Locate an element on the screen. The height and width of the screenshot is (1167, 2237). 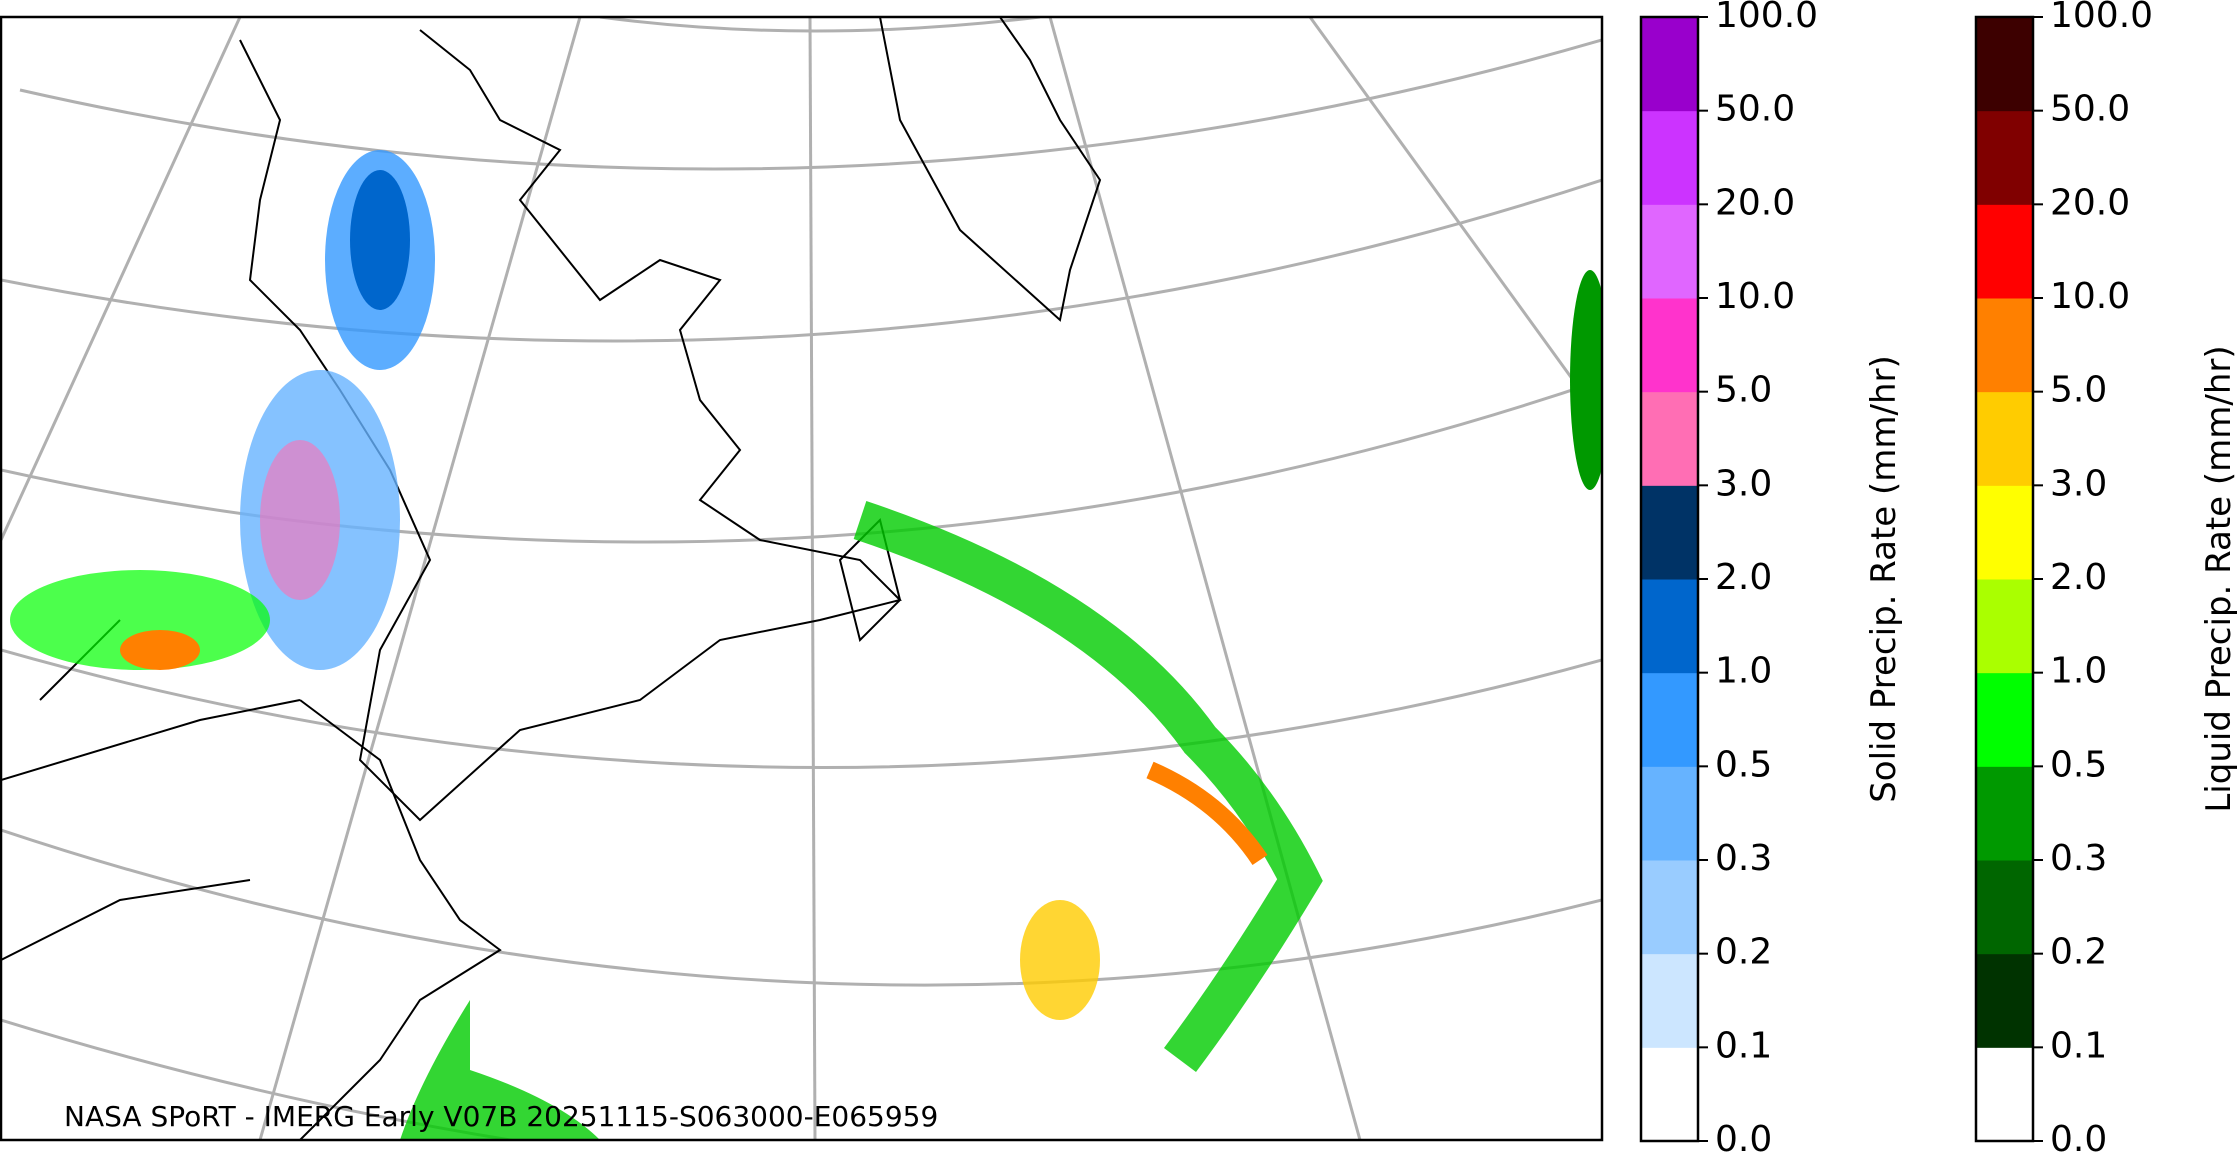
colorbar-label: Liquid Precip. Rate (mm/hr) is located at coordinates (2218, 578).